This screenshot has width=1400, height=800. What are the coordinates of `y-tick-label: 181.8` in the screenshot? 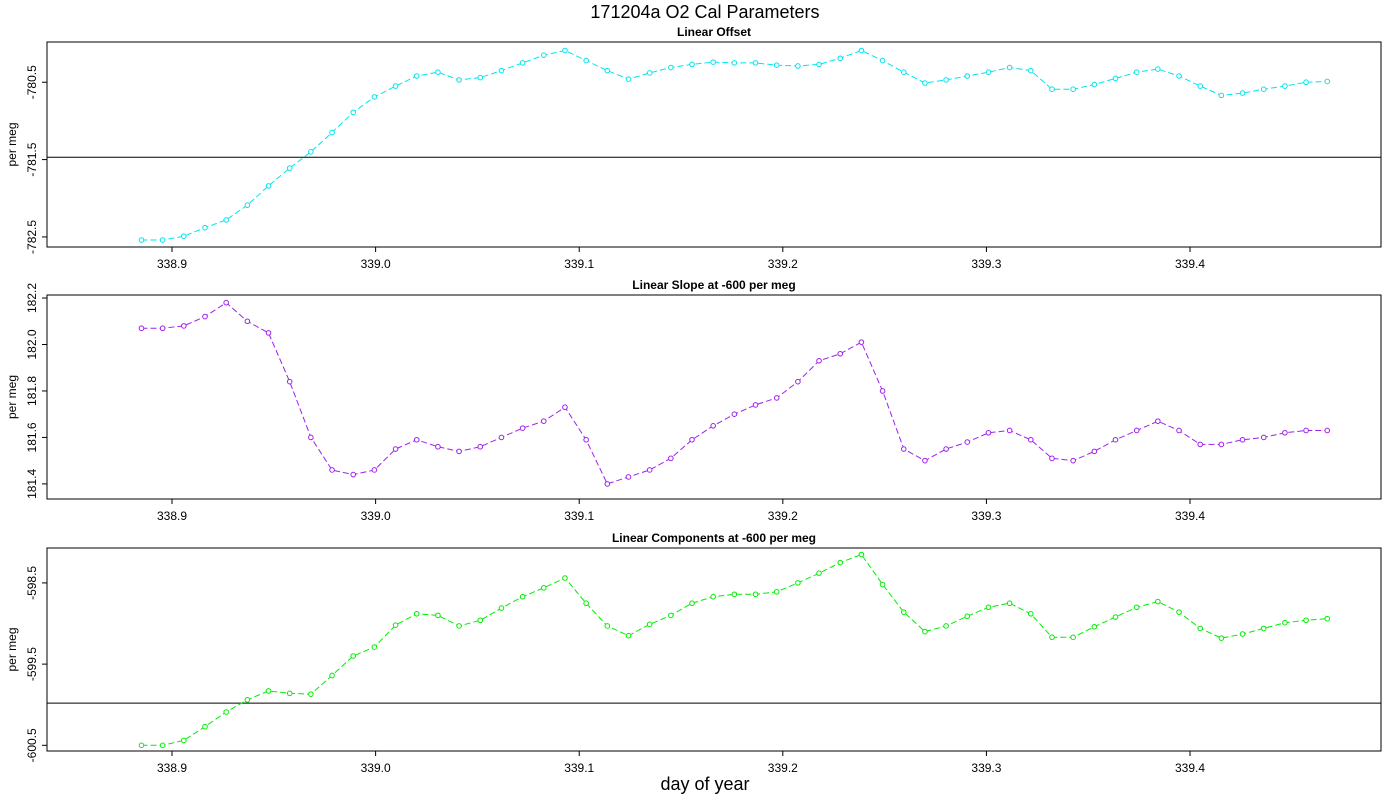 It's located at (32, 391).